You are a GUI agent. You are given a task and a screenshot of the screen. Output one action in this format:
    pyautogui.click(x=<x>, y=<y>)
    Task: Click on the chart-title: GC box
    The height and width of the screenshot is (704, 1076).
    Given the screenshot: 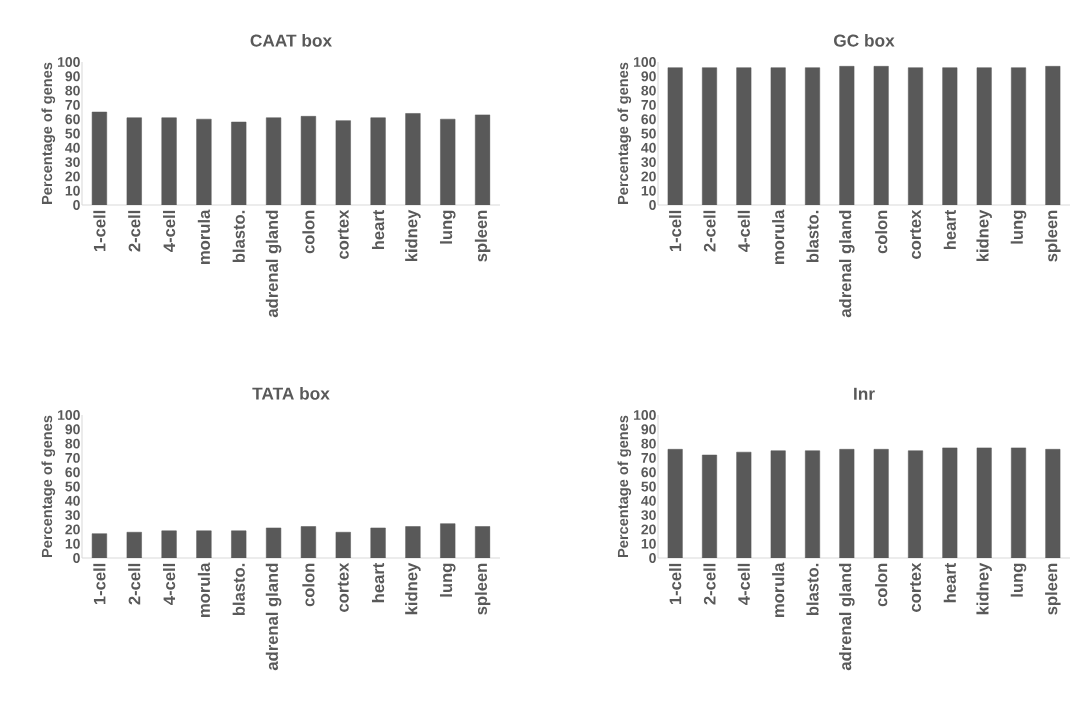 What is the action you would take?
    pyautogui.click(x=864, y=40)
    